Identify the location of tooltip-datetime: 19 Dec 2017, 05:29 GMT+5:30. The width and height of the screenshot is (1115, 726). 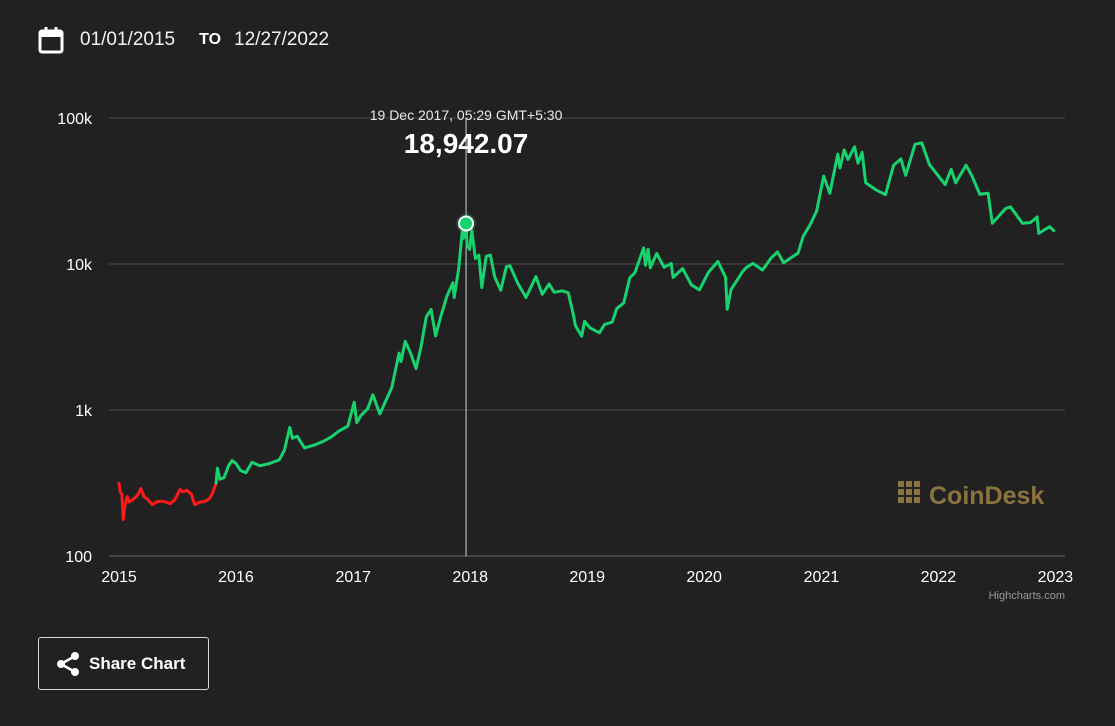
(466, 115).